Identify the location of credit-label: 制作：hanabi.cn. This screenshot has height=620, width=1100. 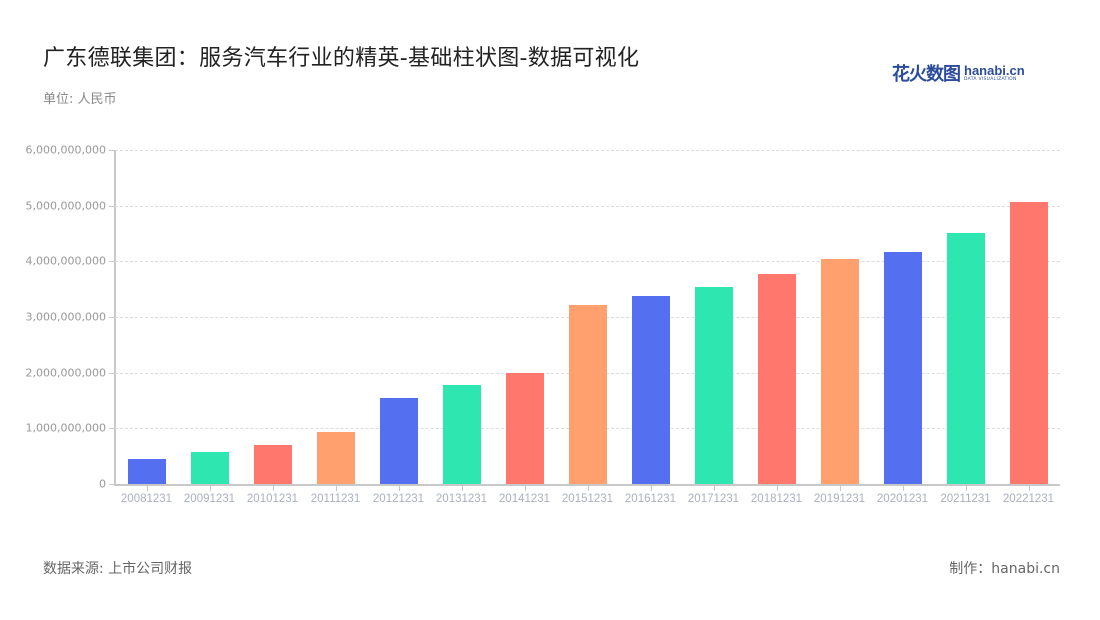
(1004, 569).